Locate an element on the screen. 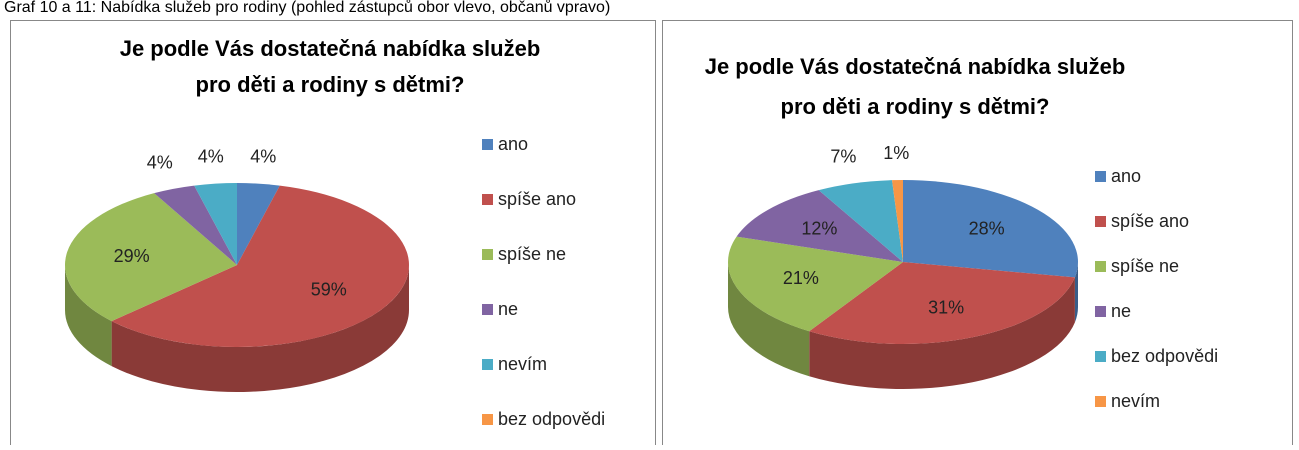  data-label: 12% is located at coordinates (819, 228).